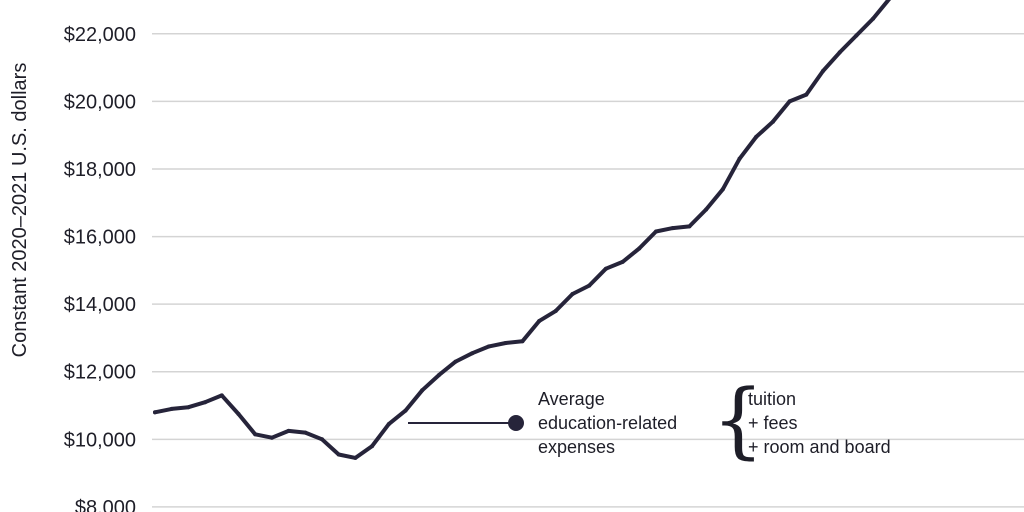 This screenshot has height=512, width=1024. Describe the element at coordinates (738, 420) in the screenshot. I see `brace-icon: {` at that location.